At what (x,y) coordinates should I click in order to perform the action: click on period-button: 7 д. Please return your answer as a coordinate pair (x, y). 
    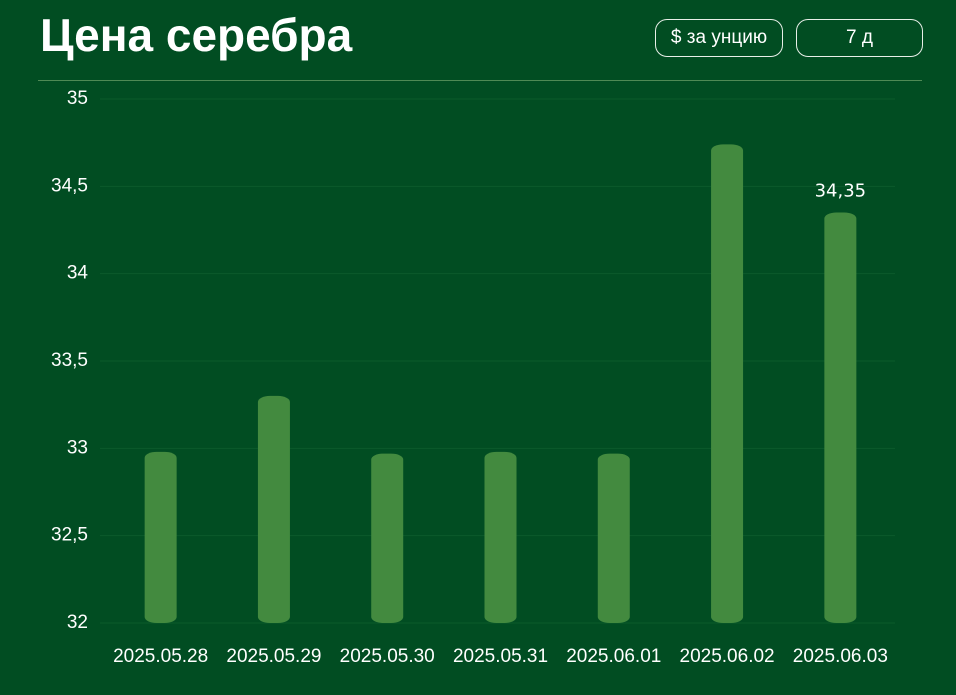
    Looking at the image, I should click on (859, 38).